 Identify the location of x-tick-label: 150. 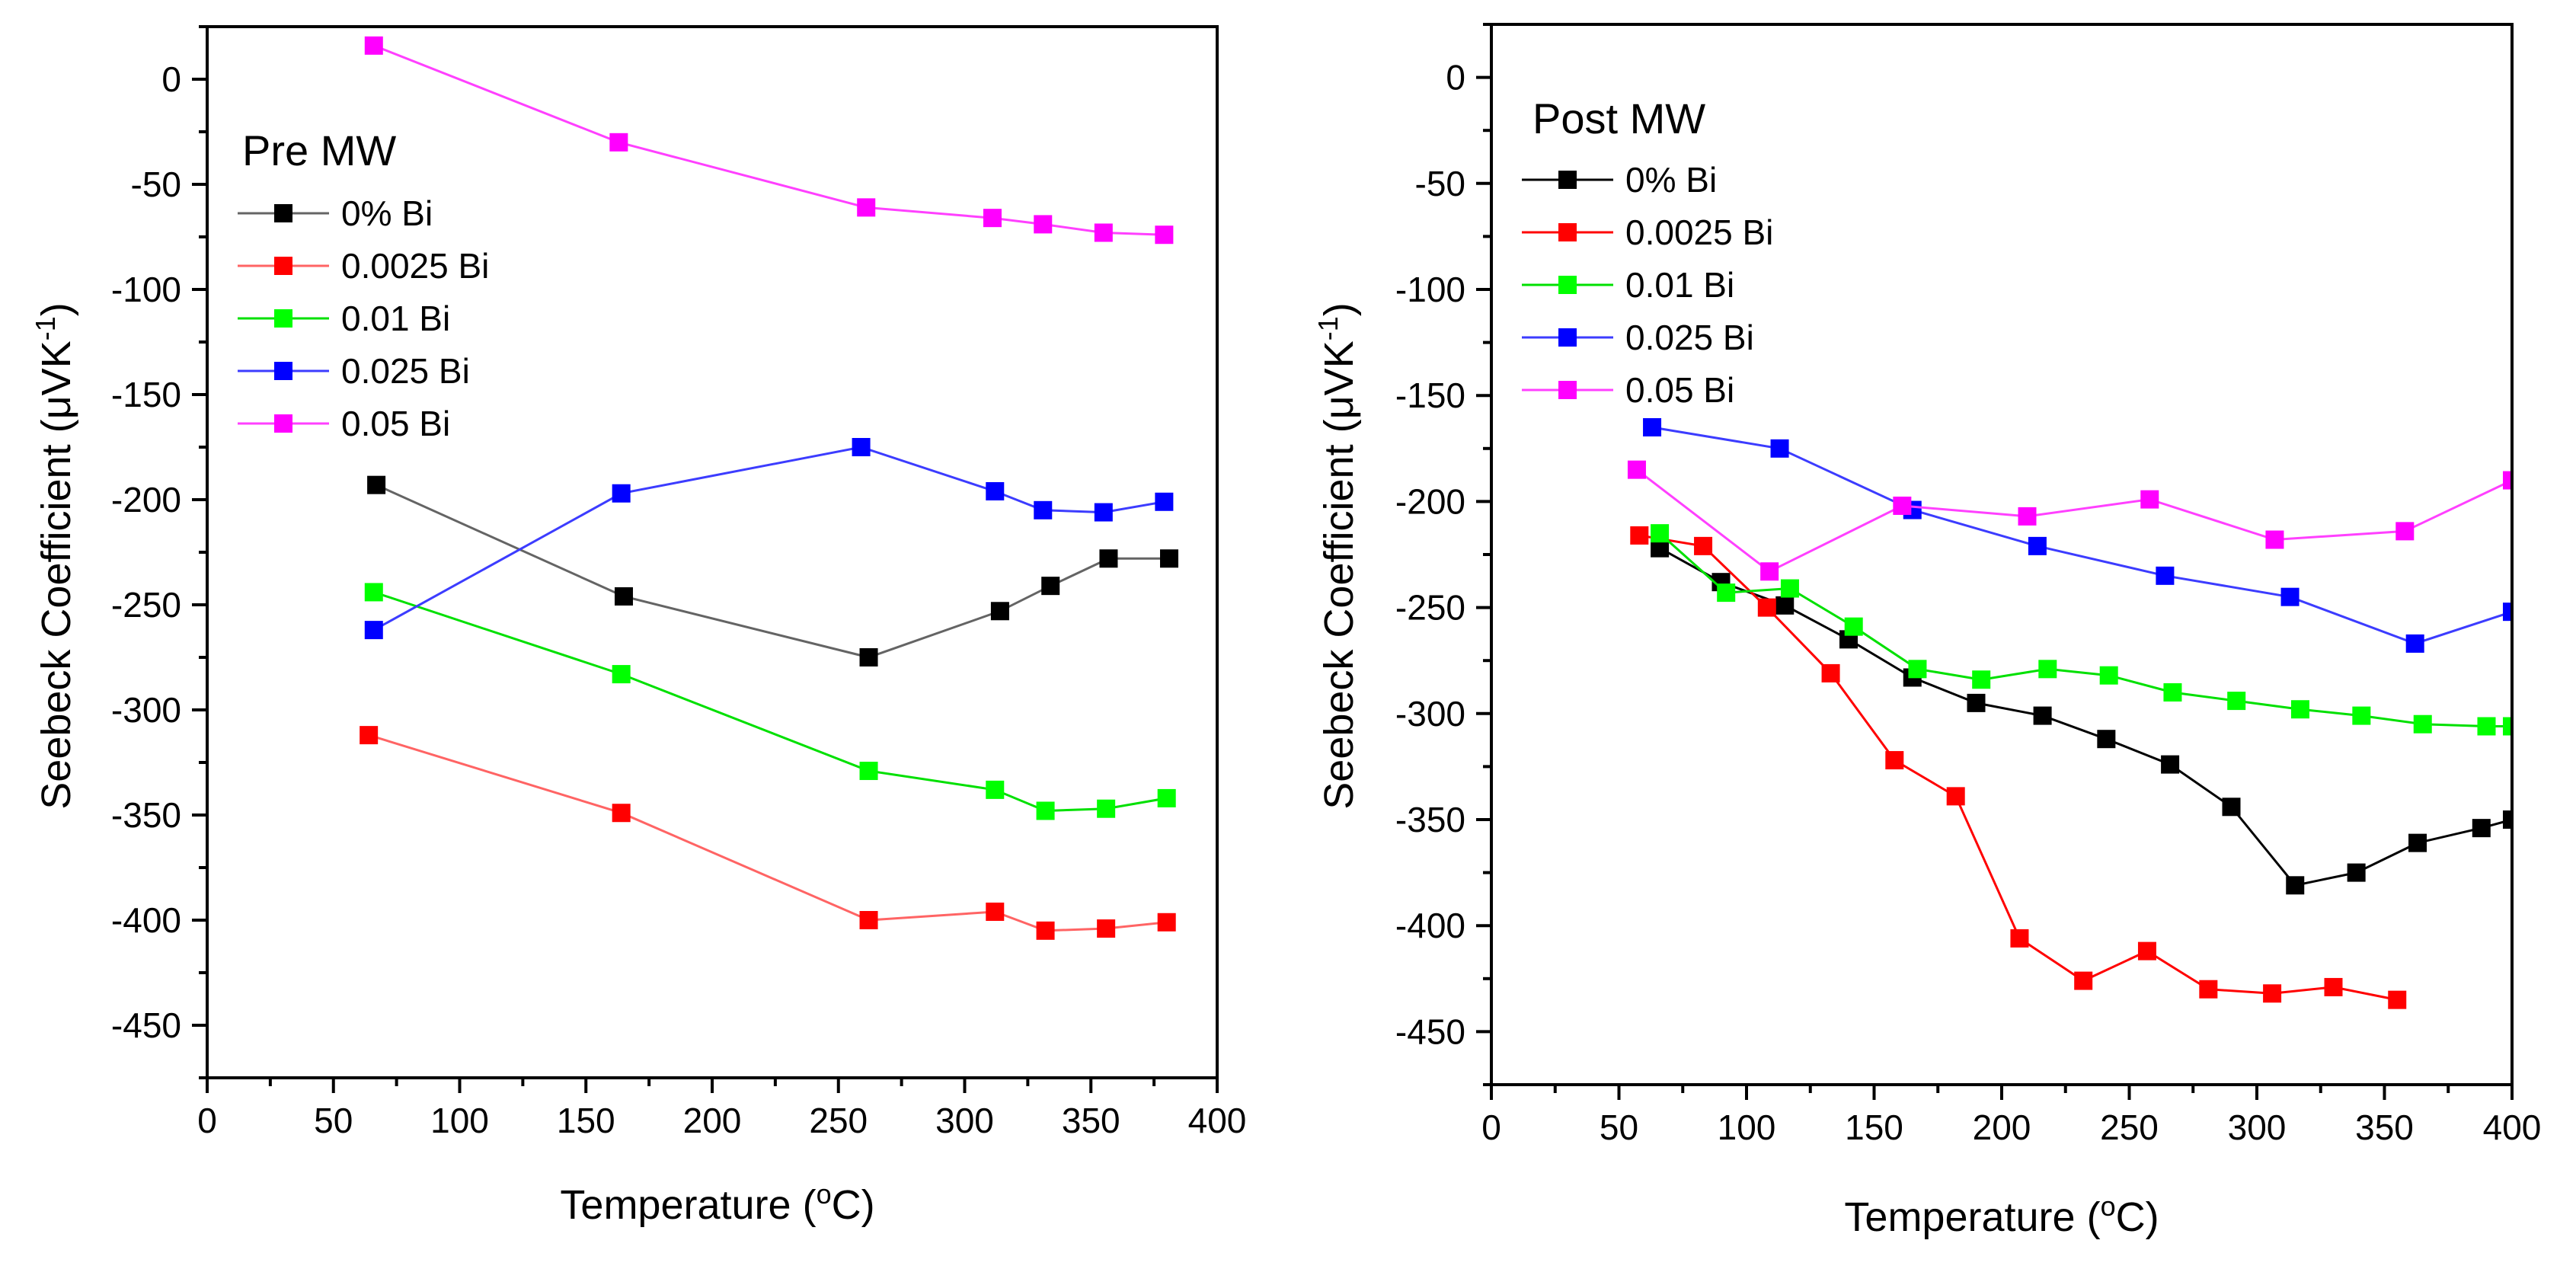
(586, 1120).